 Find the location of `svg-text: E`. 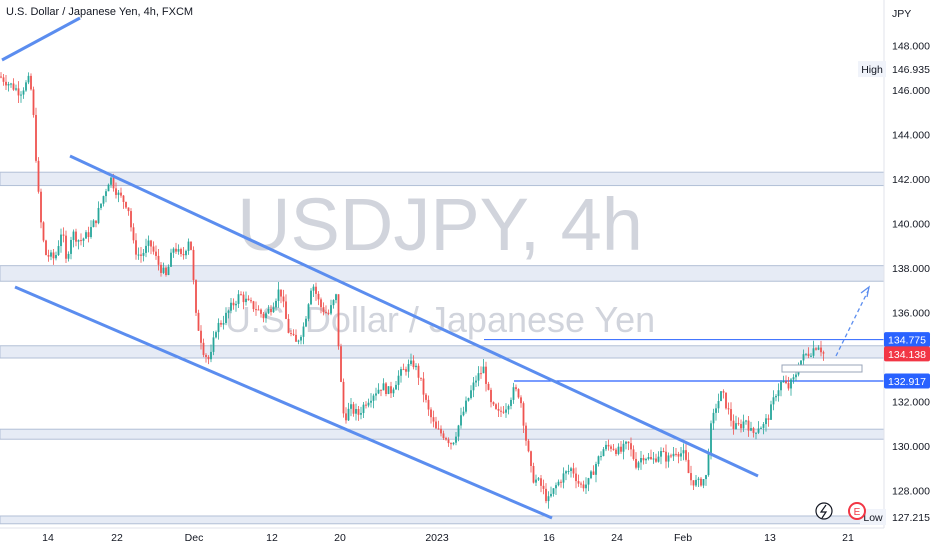

svg-text: E is located at coordinates (857, 512).